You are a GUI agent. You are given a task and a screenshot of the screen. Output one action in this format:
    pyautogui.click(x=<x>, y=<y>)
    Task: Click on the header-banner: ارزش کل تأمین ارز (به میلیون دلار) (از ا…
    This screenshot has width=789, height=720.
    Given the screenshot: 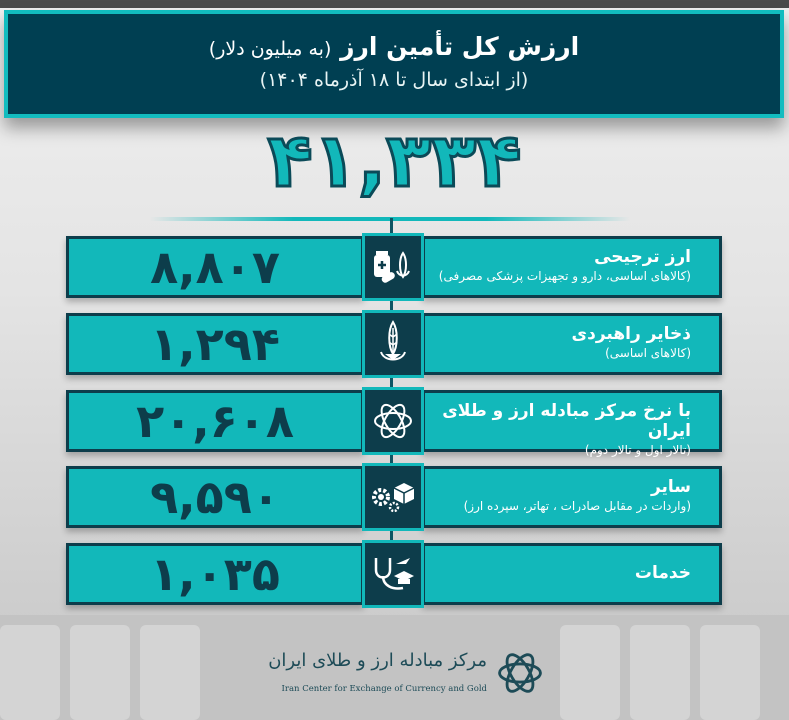 What is the action you would take?
    pyautogui.click(x=394, y=64)
    